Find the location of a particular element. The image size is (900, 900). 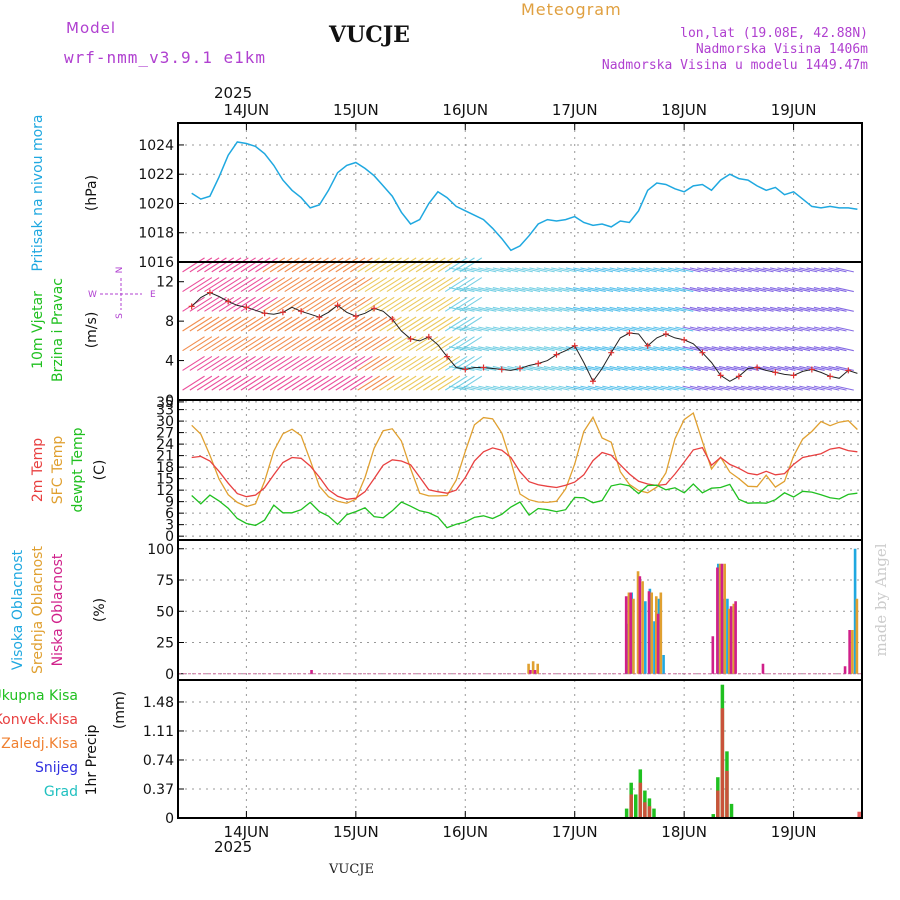

wind-barbs is located at coordinates (518, 324).